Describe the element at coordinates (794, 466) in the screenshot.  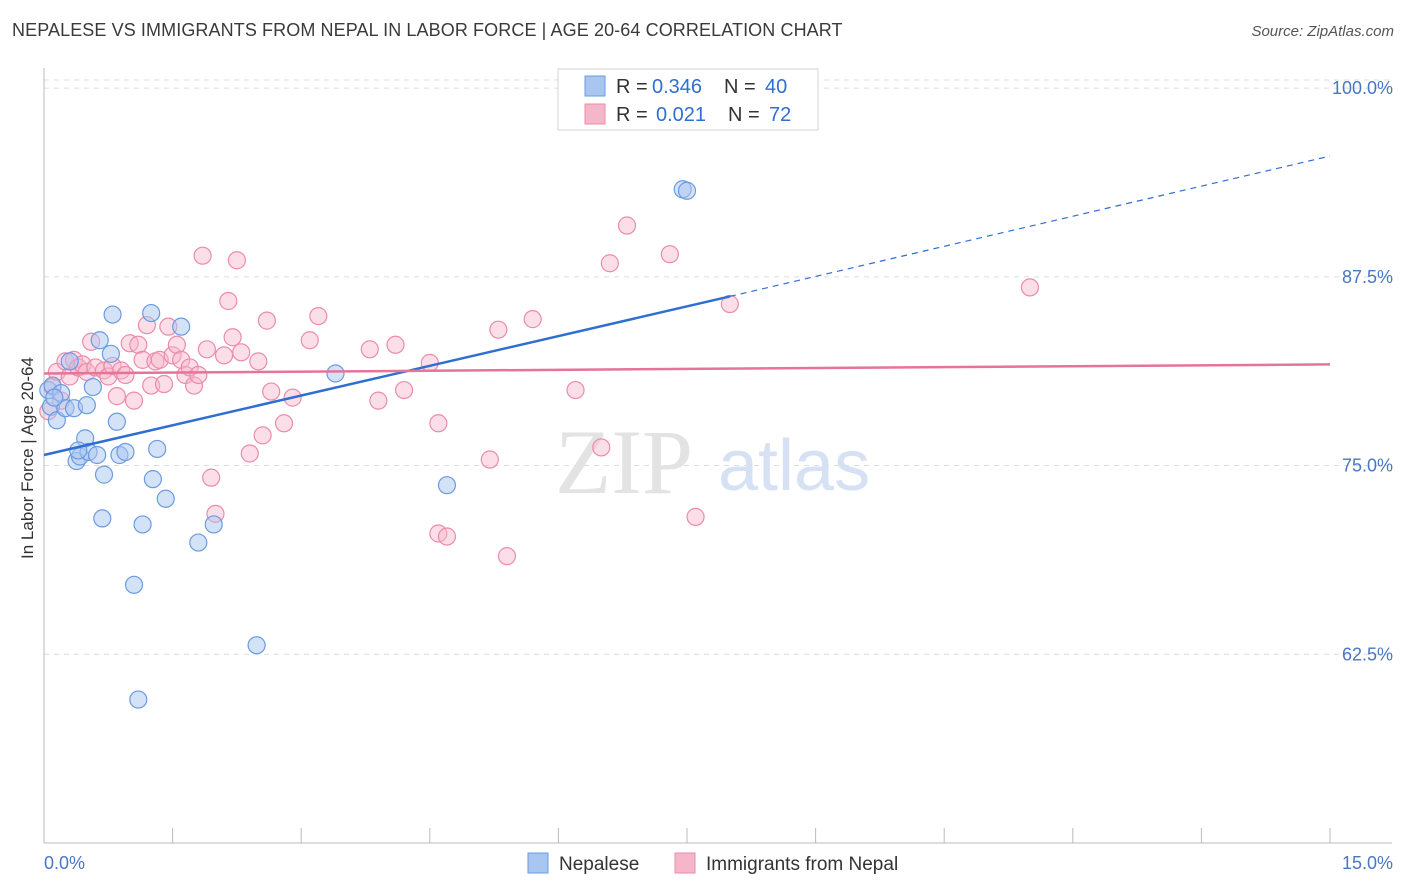
I see `watermark-atlas: atlas` at that location.